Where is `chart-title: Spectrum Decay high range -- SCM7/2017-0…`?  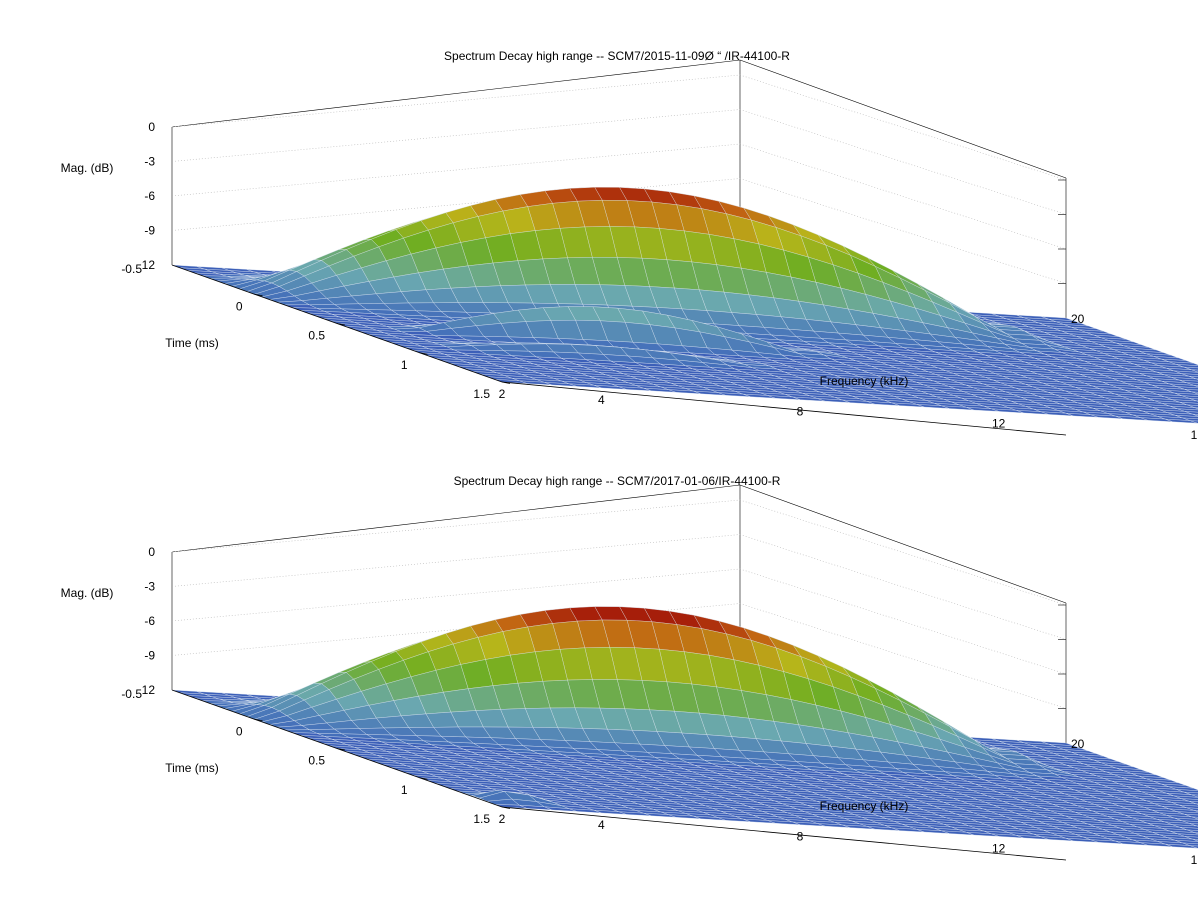
chart-title: Spectrum Decay high range -- SCM7/2017-0… is located at coordinates (617, 481).